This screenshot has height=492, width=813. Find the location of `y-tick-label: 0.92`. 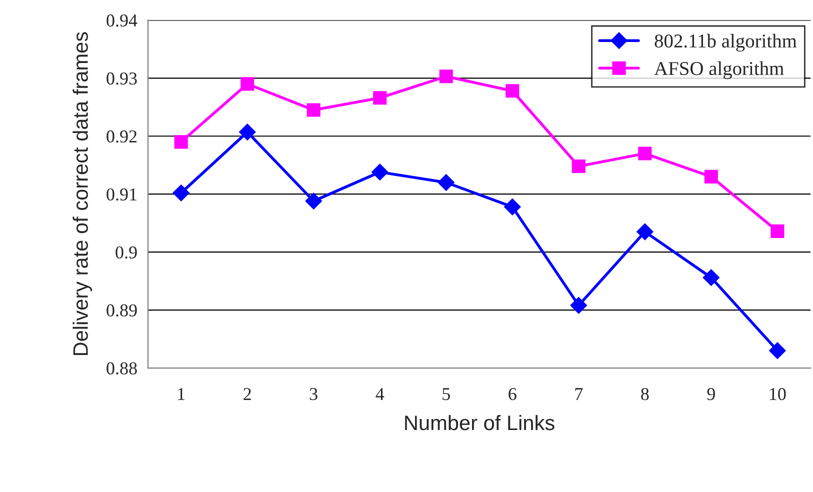

y-tick-label: 0.92 is located at coordinates (121, 136).